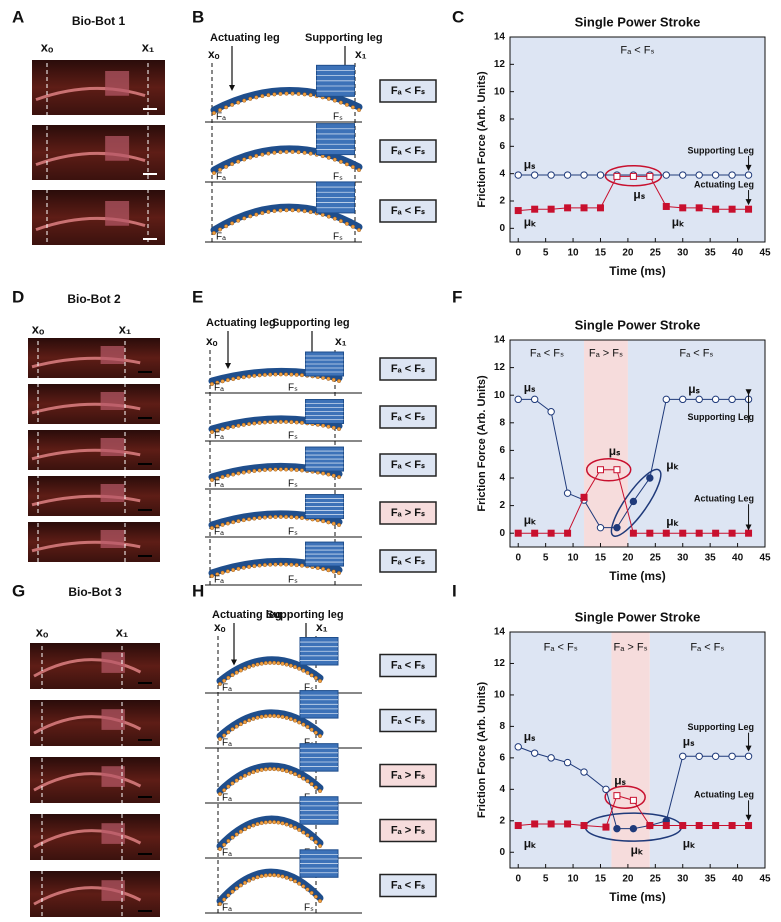 This screenshot has width=781, height=922. What do you see at coordinates (458, 16) in the screenshot?
I see `panel-letter: C` at bounding box center [458, 16].